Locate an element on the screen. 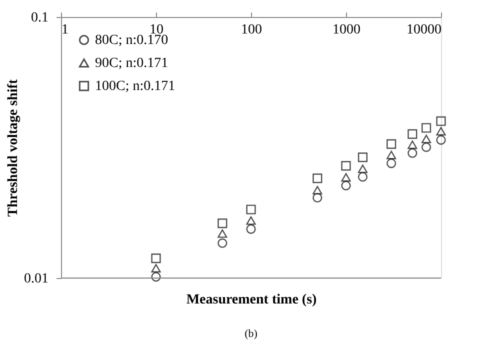 This screenshot has width=495, height=358. y-tick-label: 0.1 is located at coordinates (39, 18).